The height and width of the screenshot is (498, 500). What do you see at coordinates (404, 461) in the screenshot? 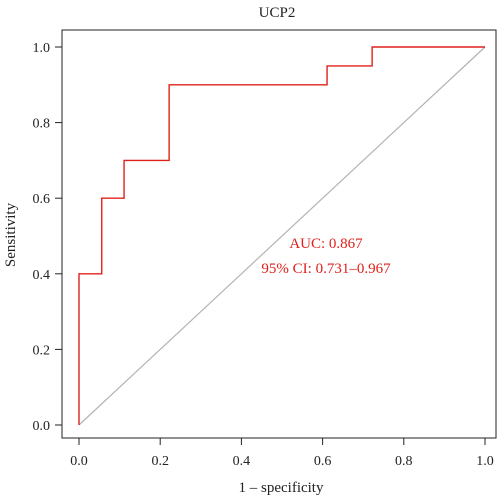
I see `x-tick-label: 0.8` at bounding box center [404, 461].